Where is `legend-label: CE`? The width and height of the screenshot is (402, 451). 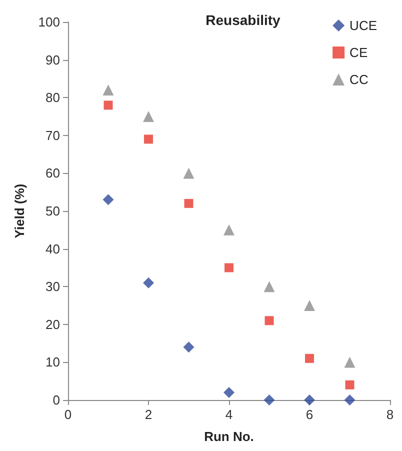 legend-label: CE is located at coordinates (359, 52).